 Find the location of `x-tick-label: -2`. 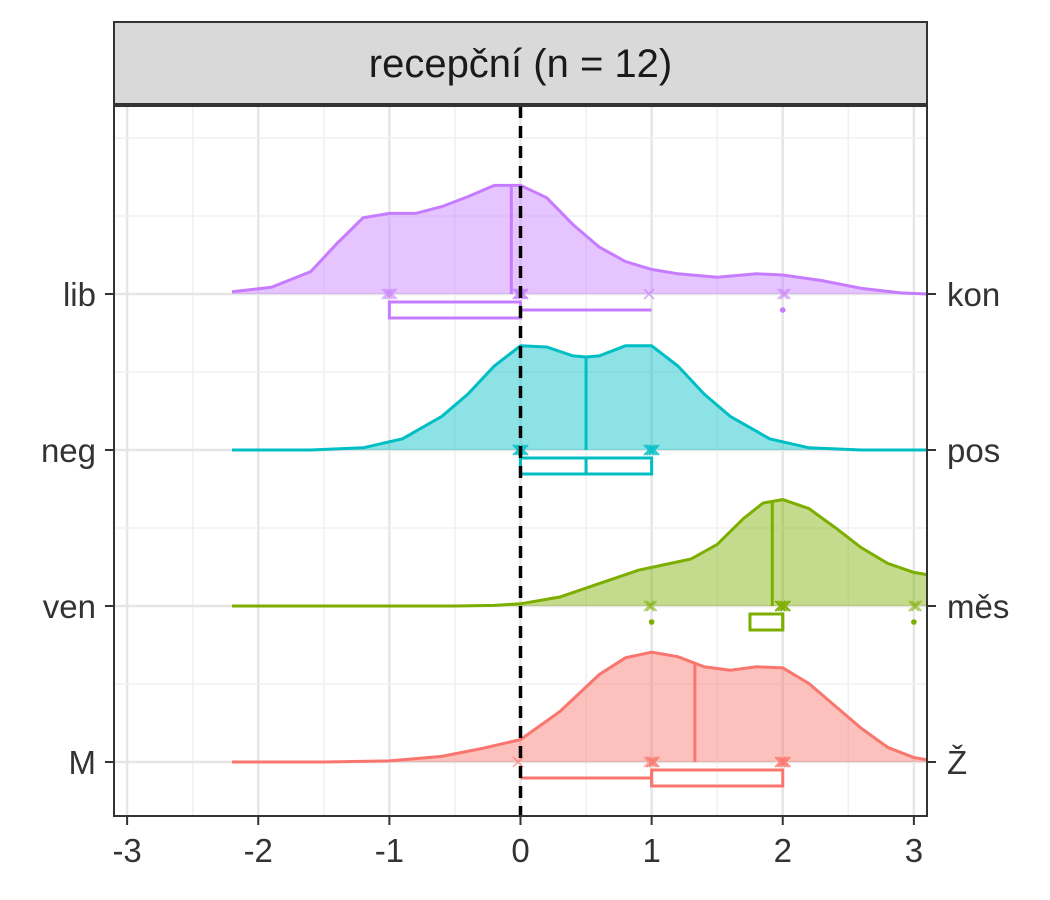

x-tick-label: -2 is located at coordinates (258, 850).